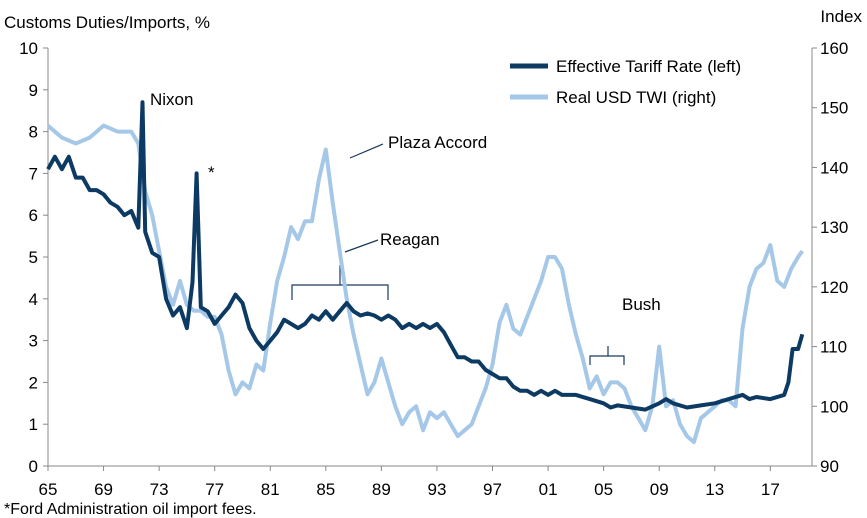 The image size is (867, 518). What do you see at coordinates (214, 489) in the screenshot?
I see `x-tick-label: 77` at bounding box center [214, 489].